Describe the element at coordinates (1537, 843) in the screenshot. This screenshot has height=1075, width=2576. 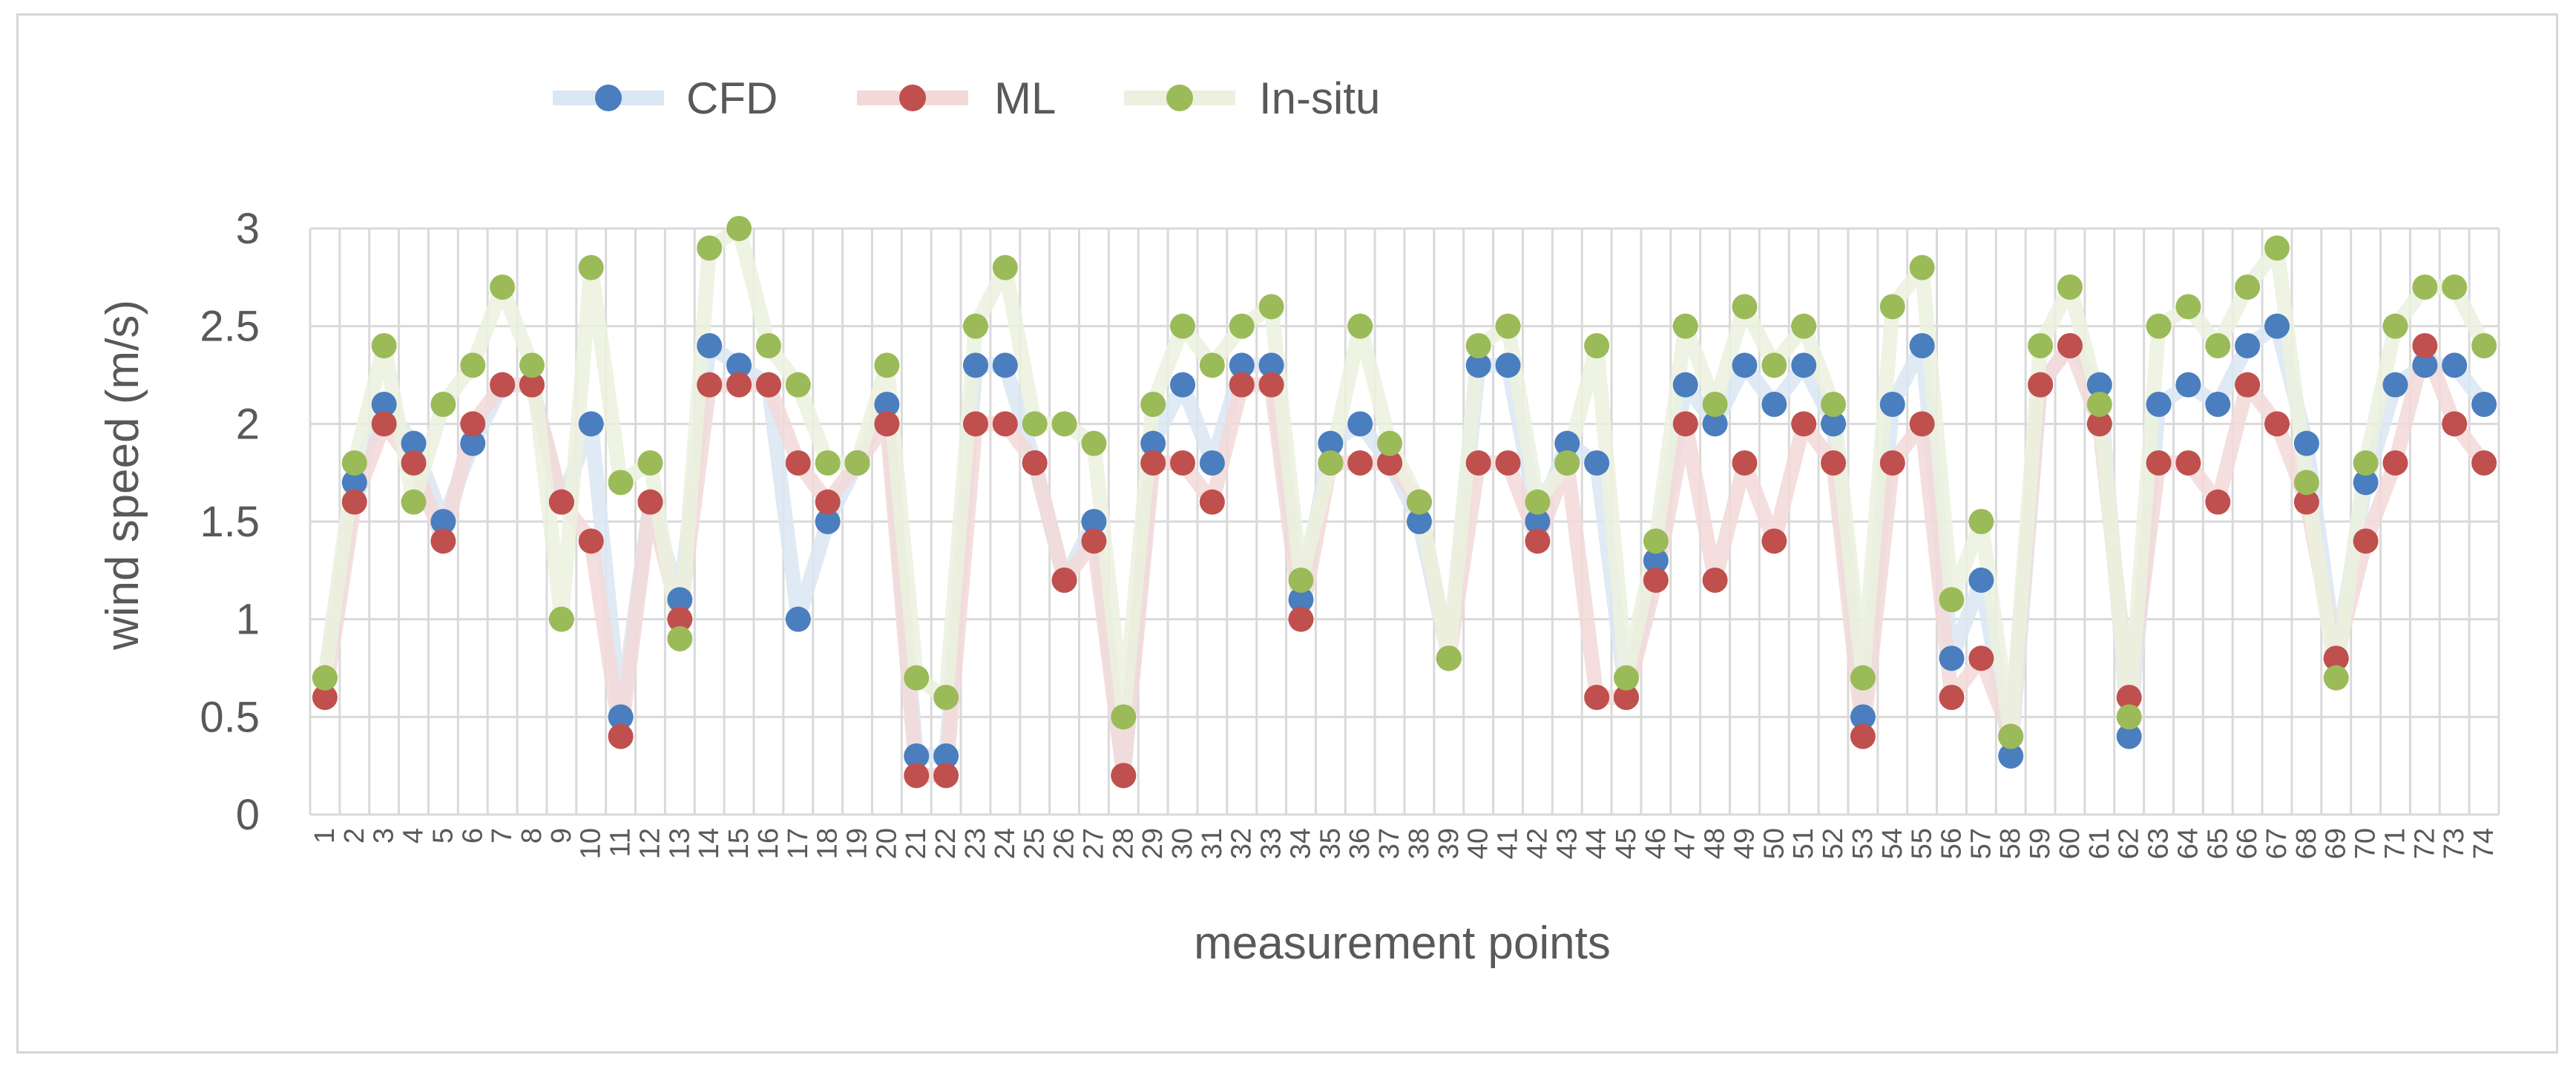
I see `x-tick-label: 42` at that location.